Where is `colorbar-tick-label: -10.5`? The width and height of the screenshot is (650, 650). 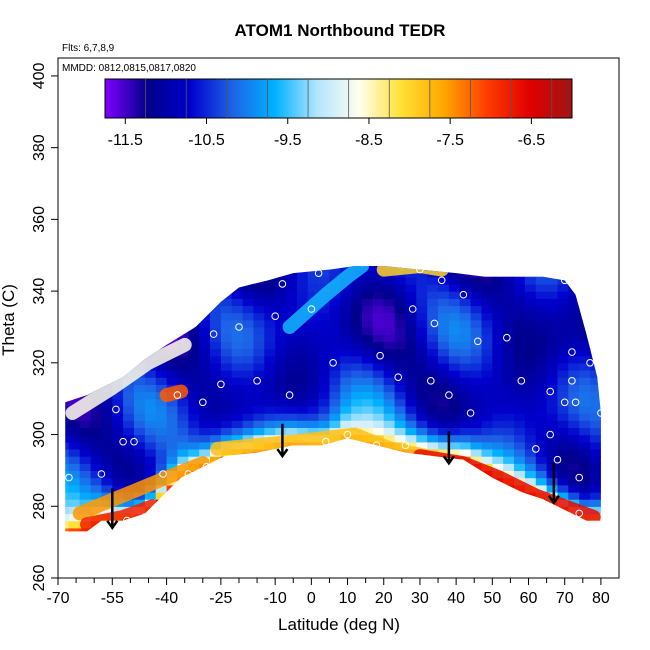 colorbar-tick-label: -10.5 is located at coordinates (206, 140).